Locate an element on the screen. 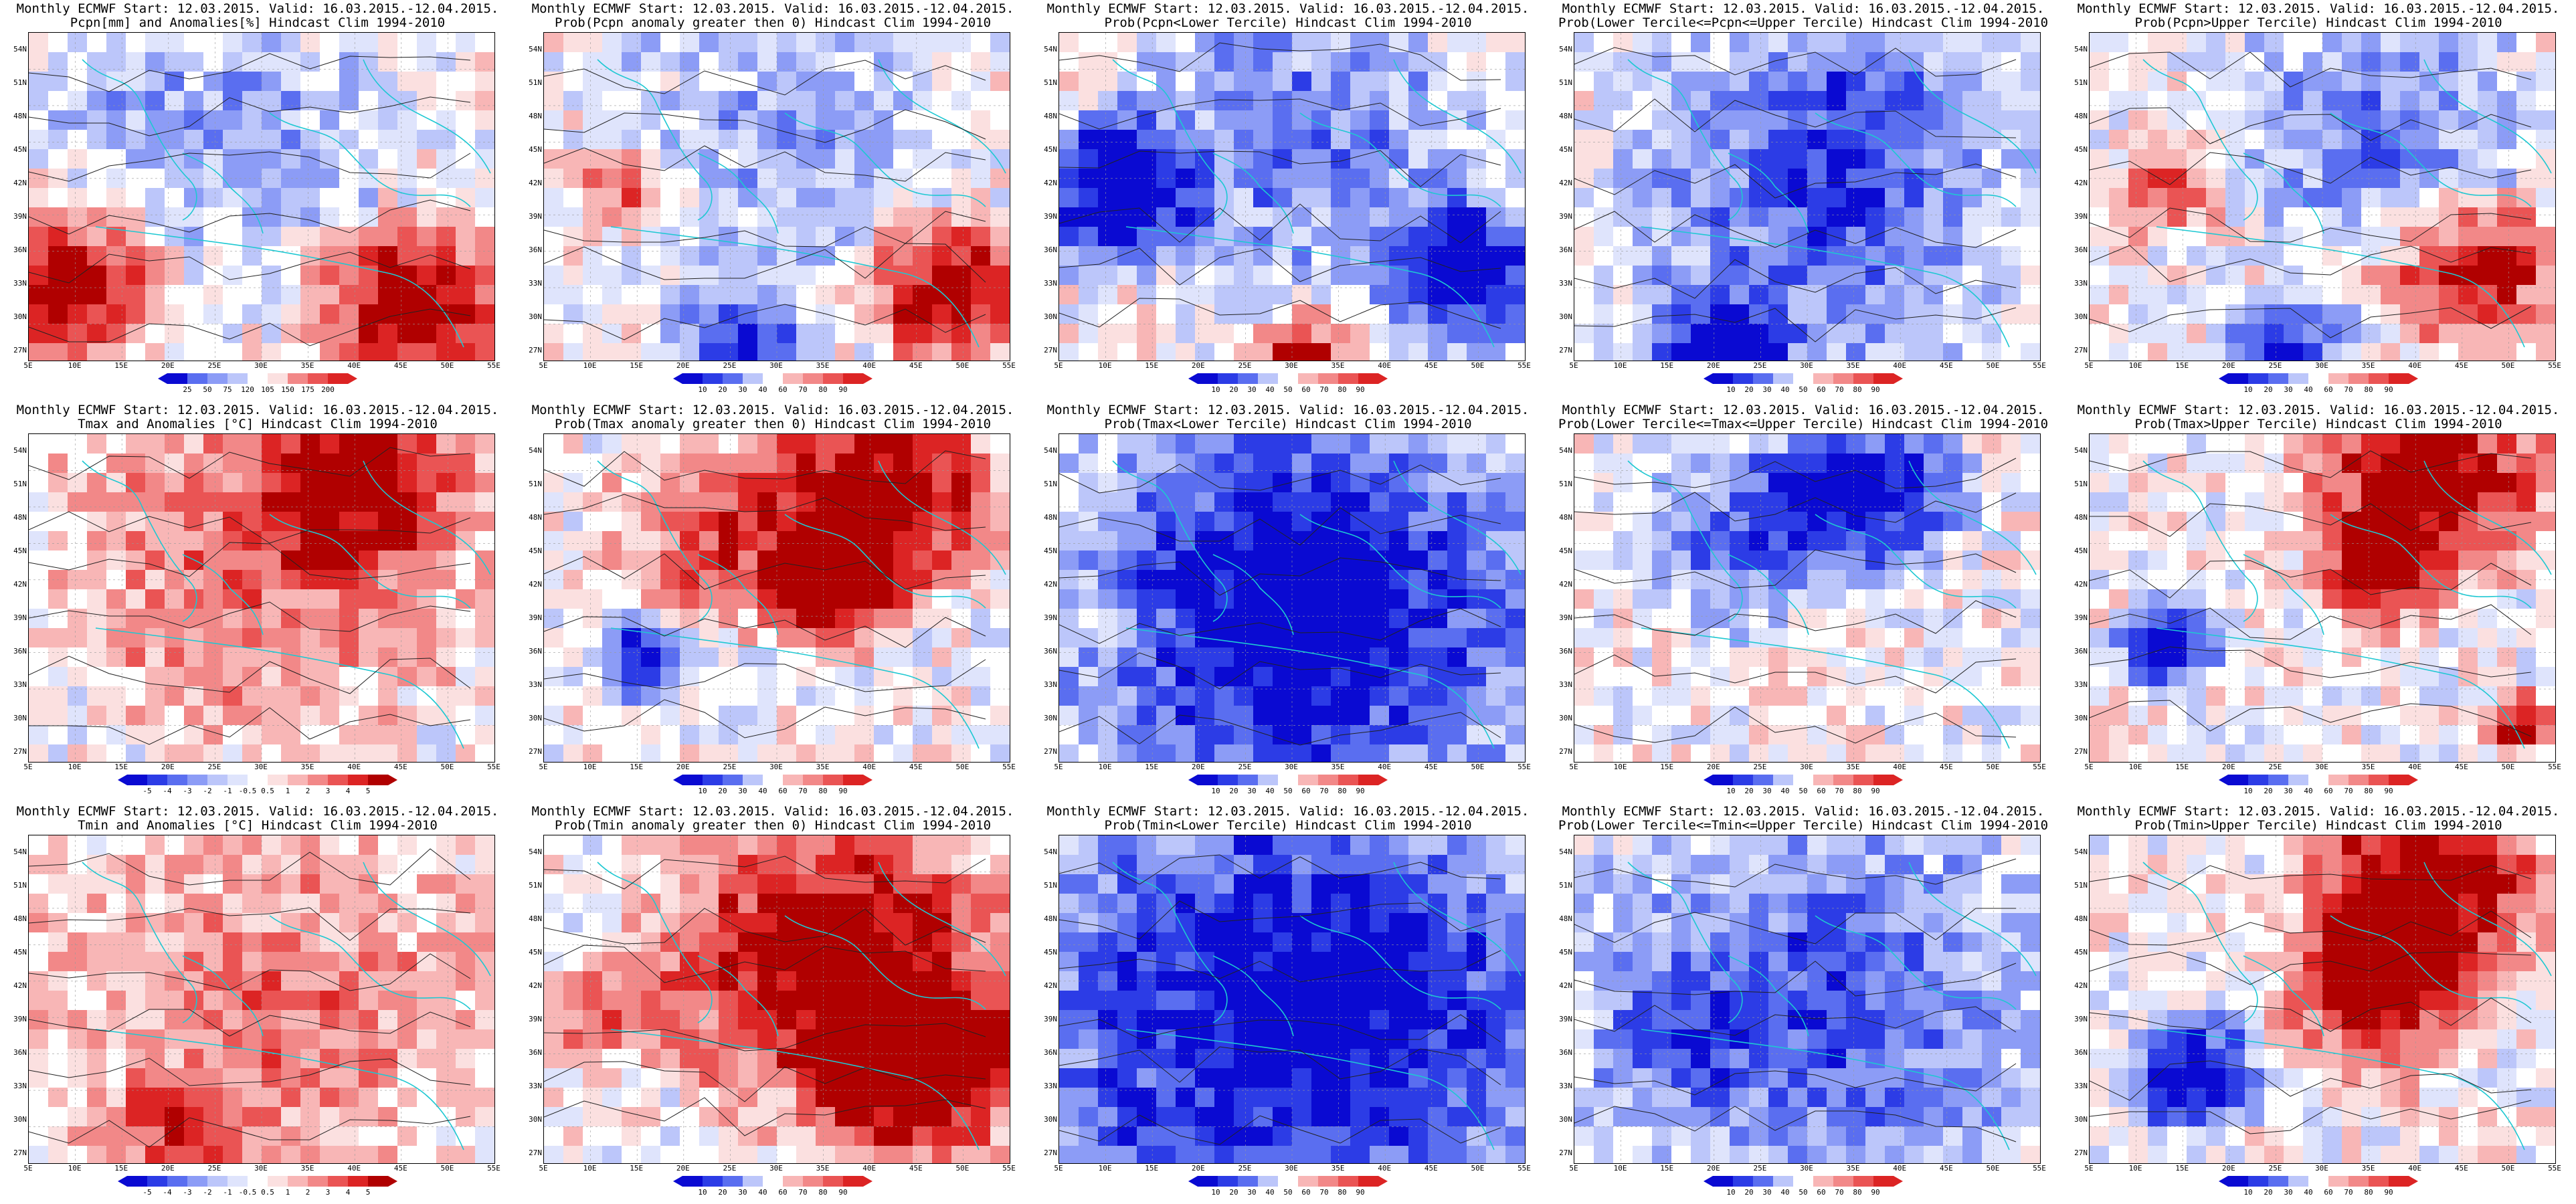 The width and height of the screenshot is (2576, 1204). lon-tick-label: 55E is located at coordinates (2039, 365).